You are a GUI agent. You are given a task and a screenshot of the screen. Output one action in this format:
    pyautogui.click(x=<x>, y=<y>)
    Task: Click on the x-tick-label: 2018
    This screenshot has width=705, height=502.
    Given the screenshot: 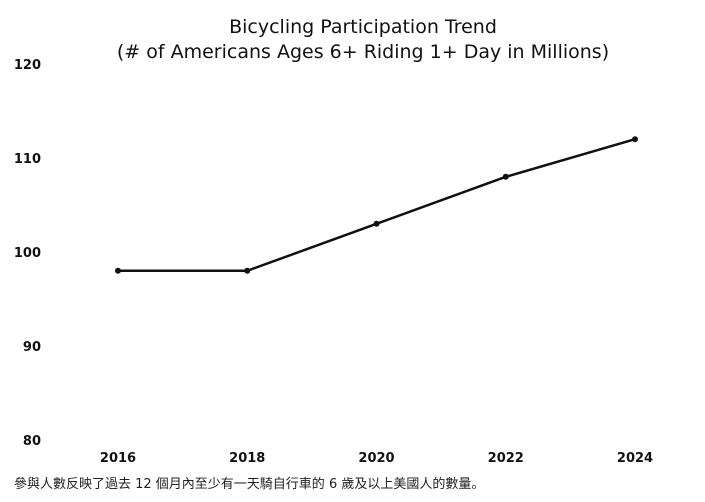 What is the action you would take?
    pyautogui.click(x=247, y=458)
    